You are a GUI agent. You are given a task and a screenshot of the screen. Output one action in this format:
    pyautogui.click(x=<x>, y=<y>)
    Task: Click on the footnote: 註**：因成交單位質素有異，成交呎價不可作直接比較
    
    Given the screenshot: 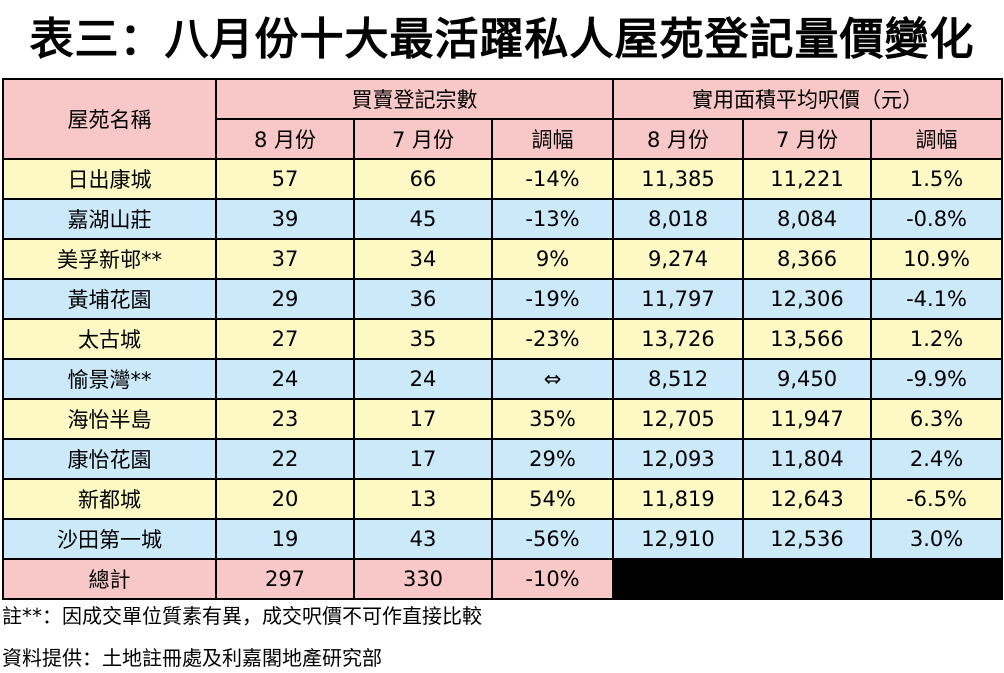 What is the action you would take?
    pyautogui.click(x=242, y=616)
    